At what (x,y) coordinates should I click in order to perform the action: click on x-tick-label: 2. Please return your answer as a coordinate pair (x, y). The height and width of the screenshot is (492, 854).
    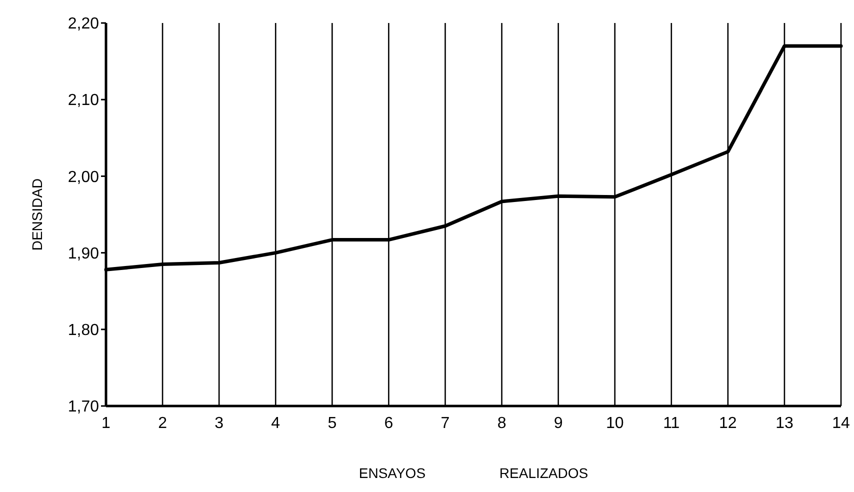
    Looking at the image, I should click on (163, 423).